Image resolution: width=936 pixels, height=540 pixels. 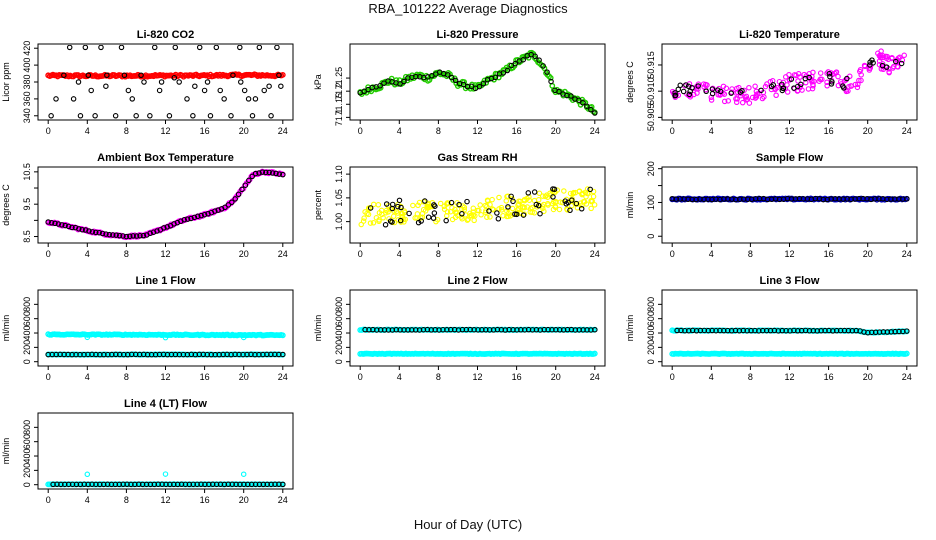 What do you see at coordinates (790, 158) in the screenshot?
I see `chart-title: Sample Flow` at bounding box center [790, 158].